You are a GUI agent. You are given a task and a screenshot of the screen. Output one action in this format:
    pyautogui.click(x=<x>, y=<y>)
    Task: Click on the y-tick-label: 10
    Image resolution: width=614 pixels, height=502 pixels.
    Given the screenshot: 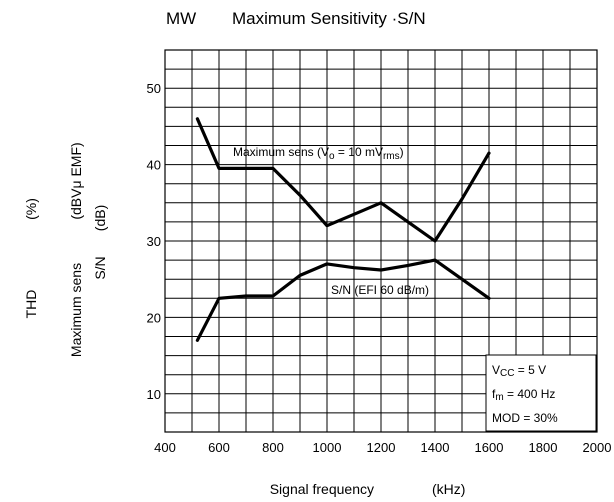 What is the action you would take?
    pyautogui.click(x=154, y=394)
    